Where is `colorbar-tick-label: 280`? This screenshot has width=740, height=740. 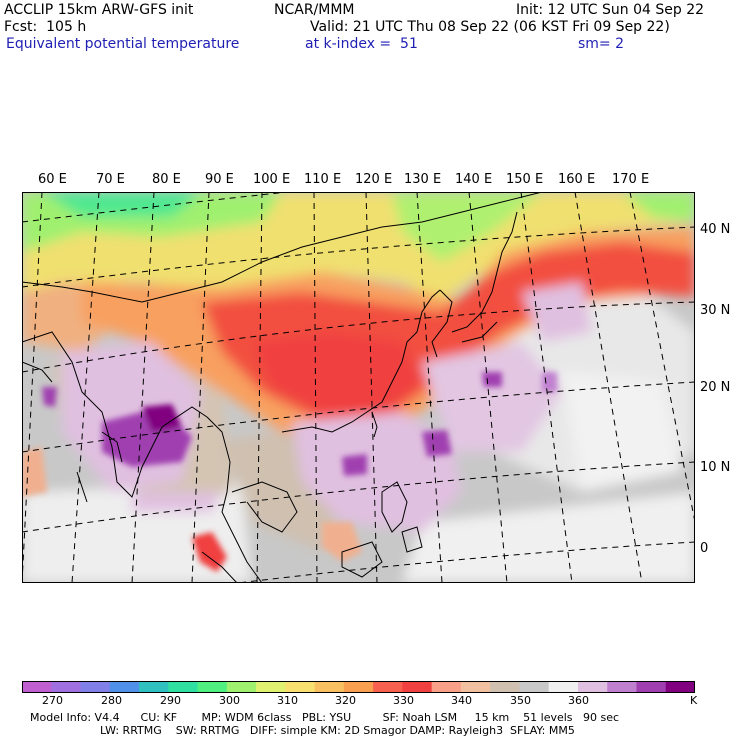 colorbar-tick-label: 280 is located at coordinates (111, 700).